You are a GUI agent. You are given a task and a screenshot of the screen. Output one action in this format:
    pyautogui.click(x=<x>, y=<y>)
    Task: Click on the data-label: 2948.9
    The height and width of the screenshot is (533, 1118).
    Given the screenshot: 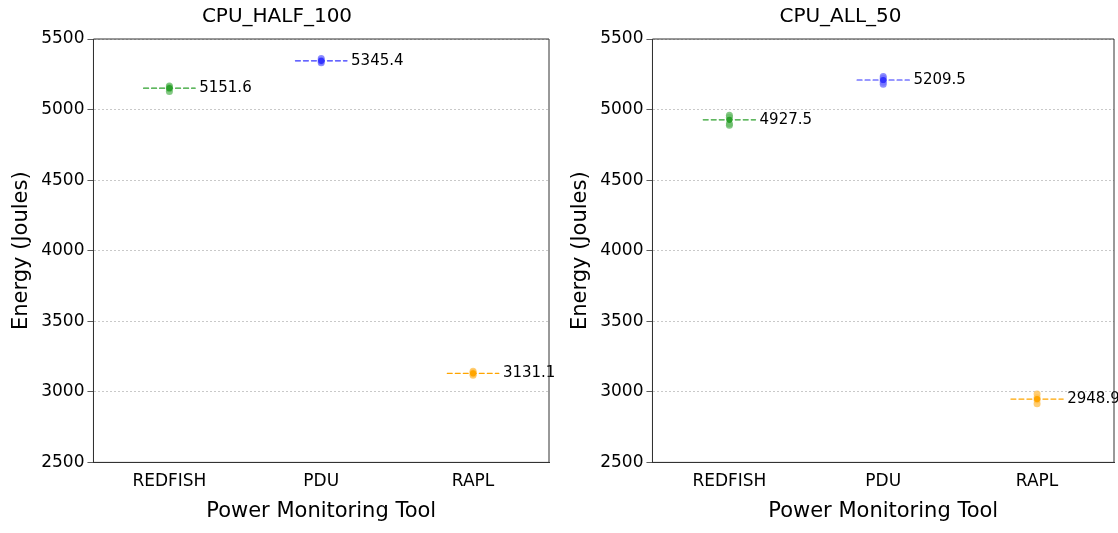 What is the action you would take?
    pyautogui.click(x=1092, y=397)
    